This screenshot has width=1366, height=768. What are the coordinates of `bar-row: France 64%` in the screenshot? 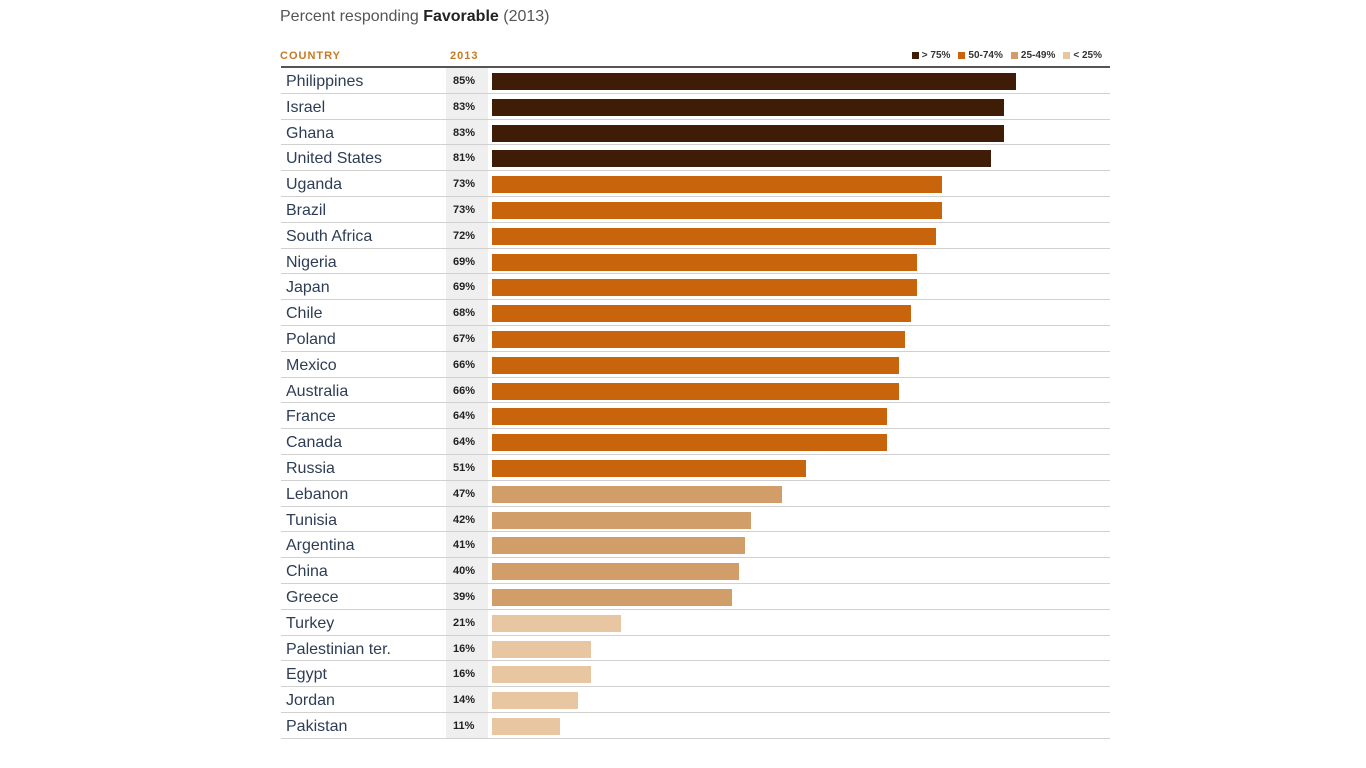 It's located at (695, 416).